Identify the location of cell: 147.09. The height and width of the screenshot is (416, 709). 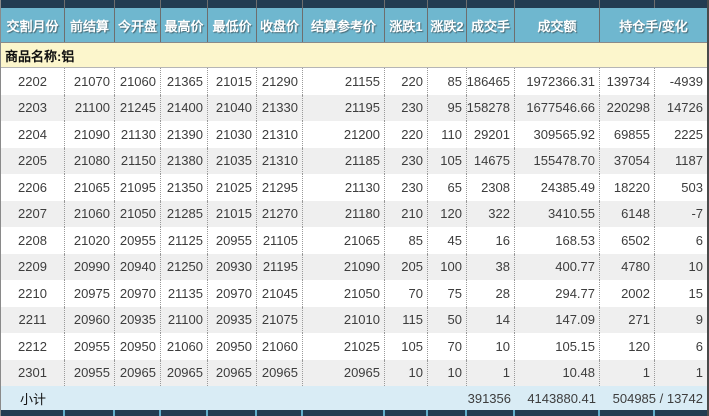
(557, 319).